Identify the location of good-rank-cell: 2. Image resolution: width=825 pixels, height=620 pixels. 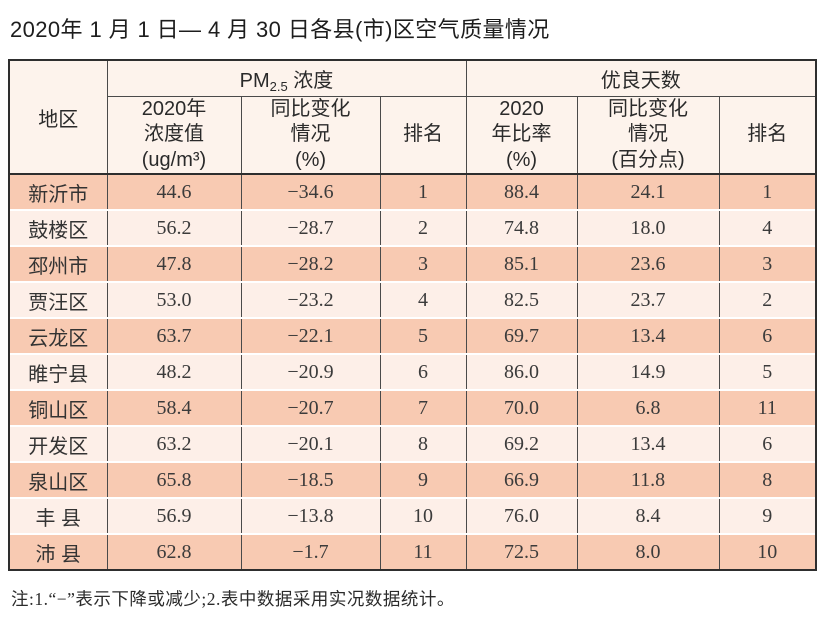
(767, 300).